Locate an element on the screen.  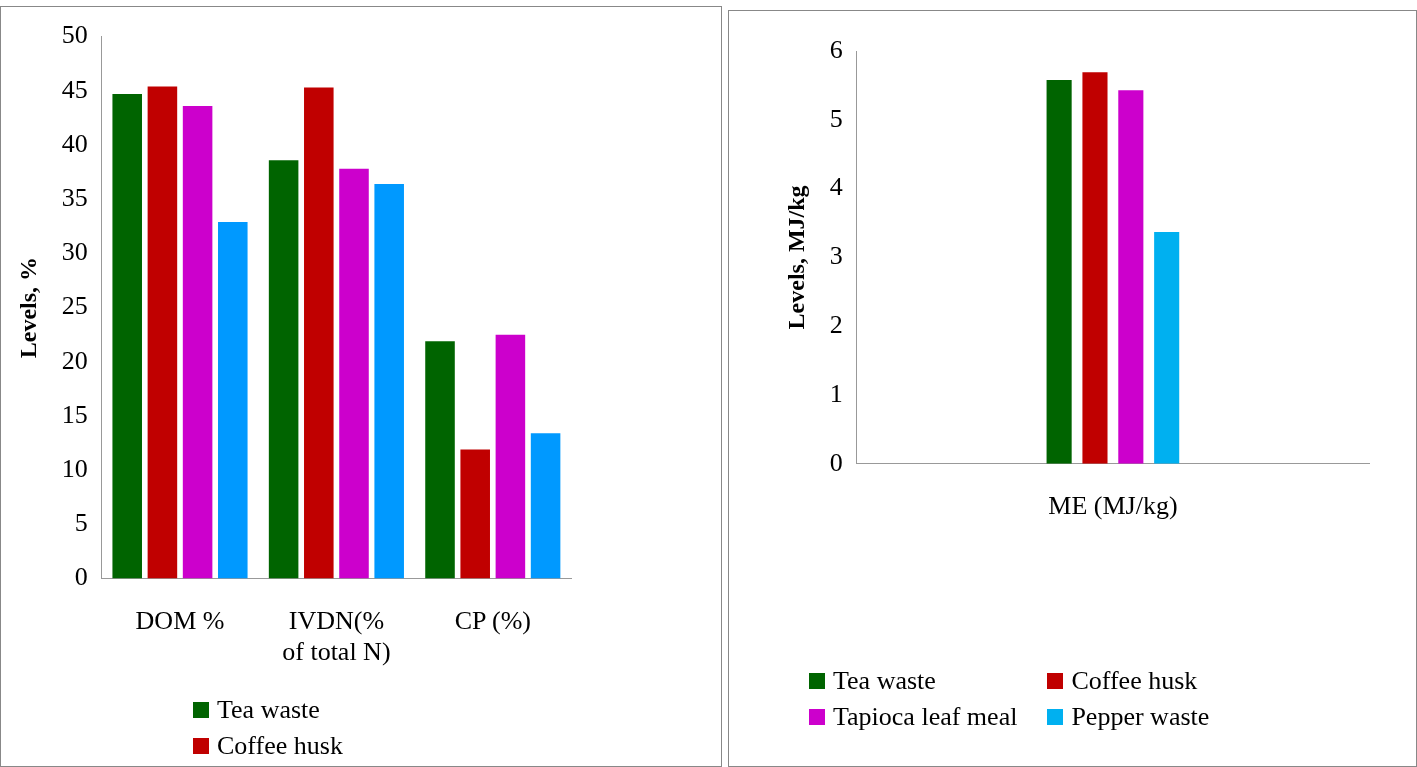
y-tick-label: 6 is located at coordinates (836, 49).